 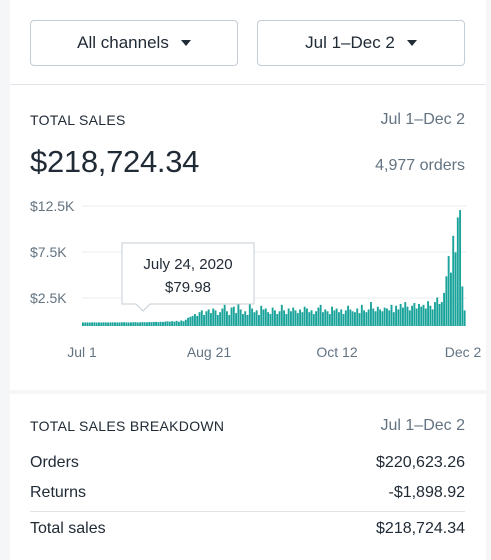 I want to click on x-axis: Jul 1 Aug 21 Oct 12 Dec 2, so click(x=274, y=352).